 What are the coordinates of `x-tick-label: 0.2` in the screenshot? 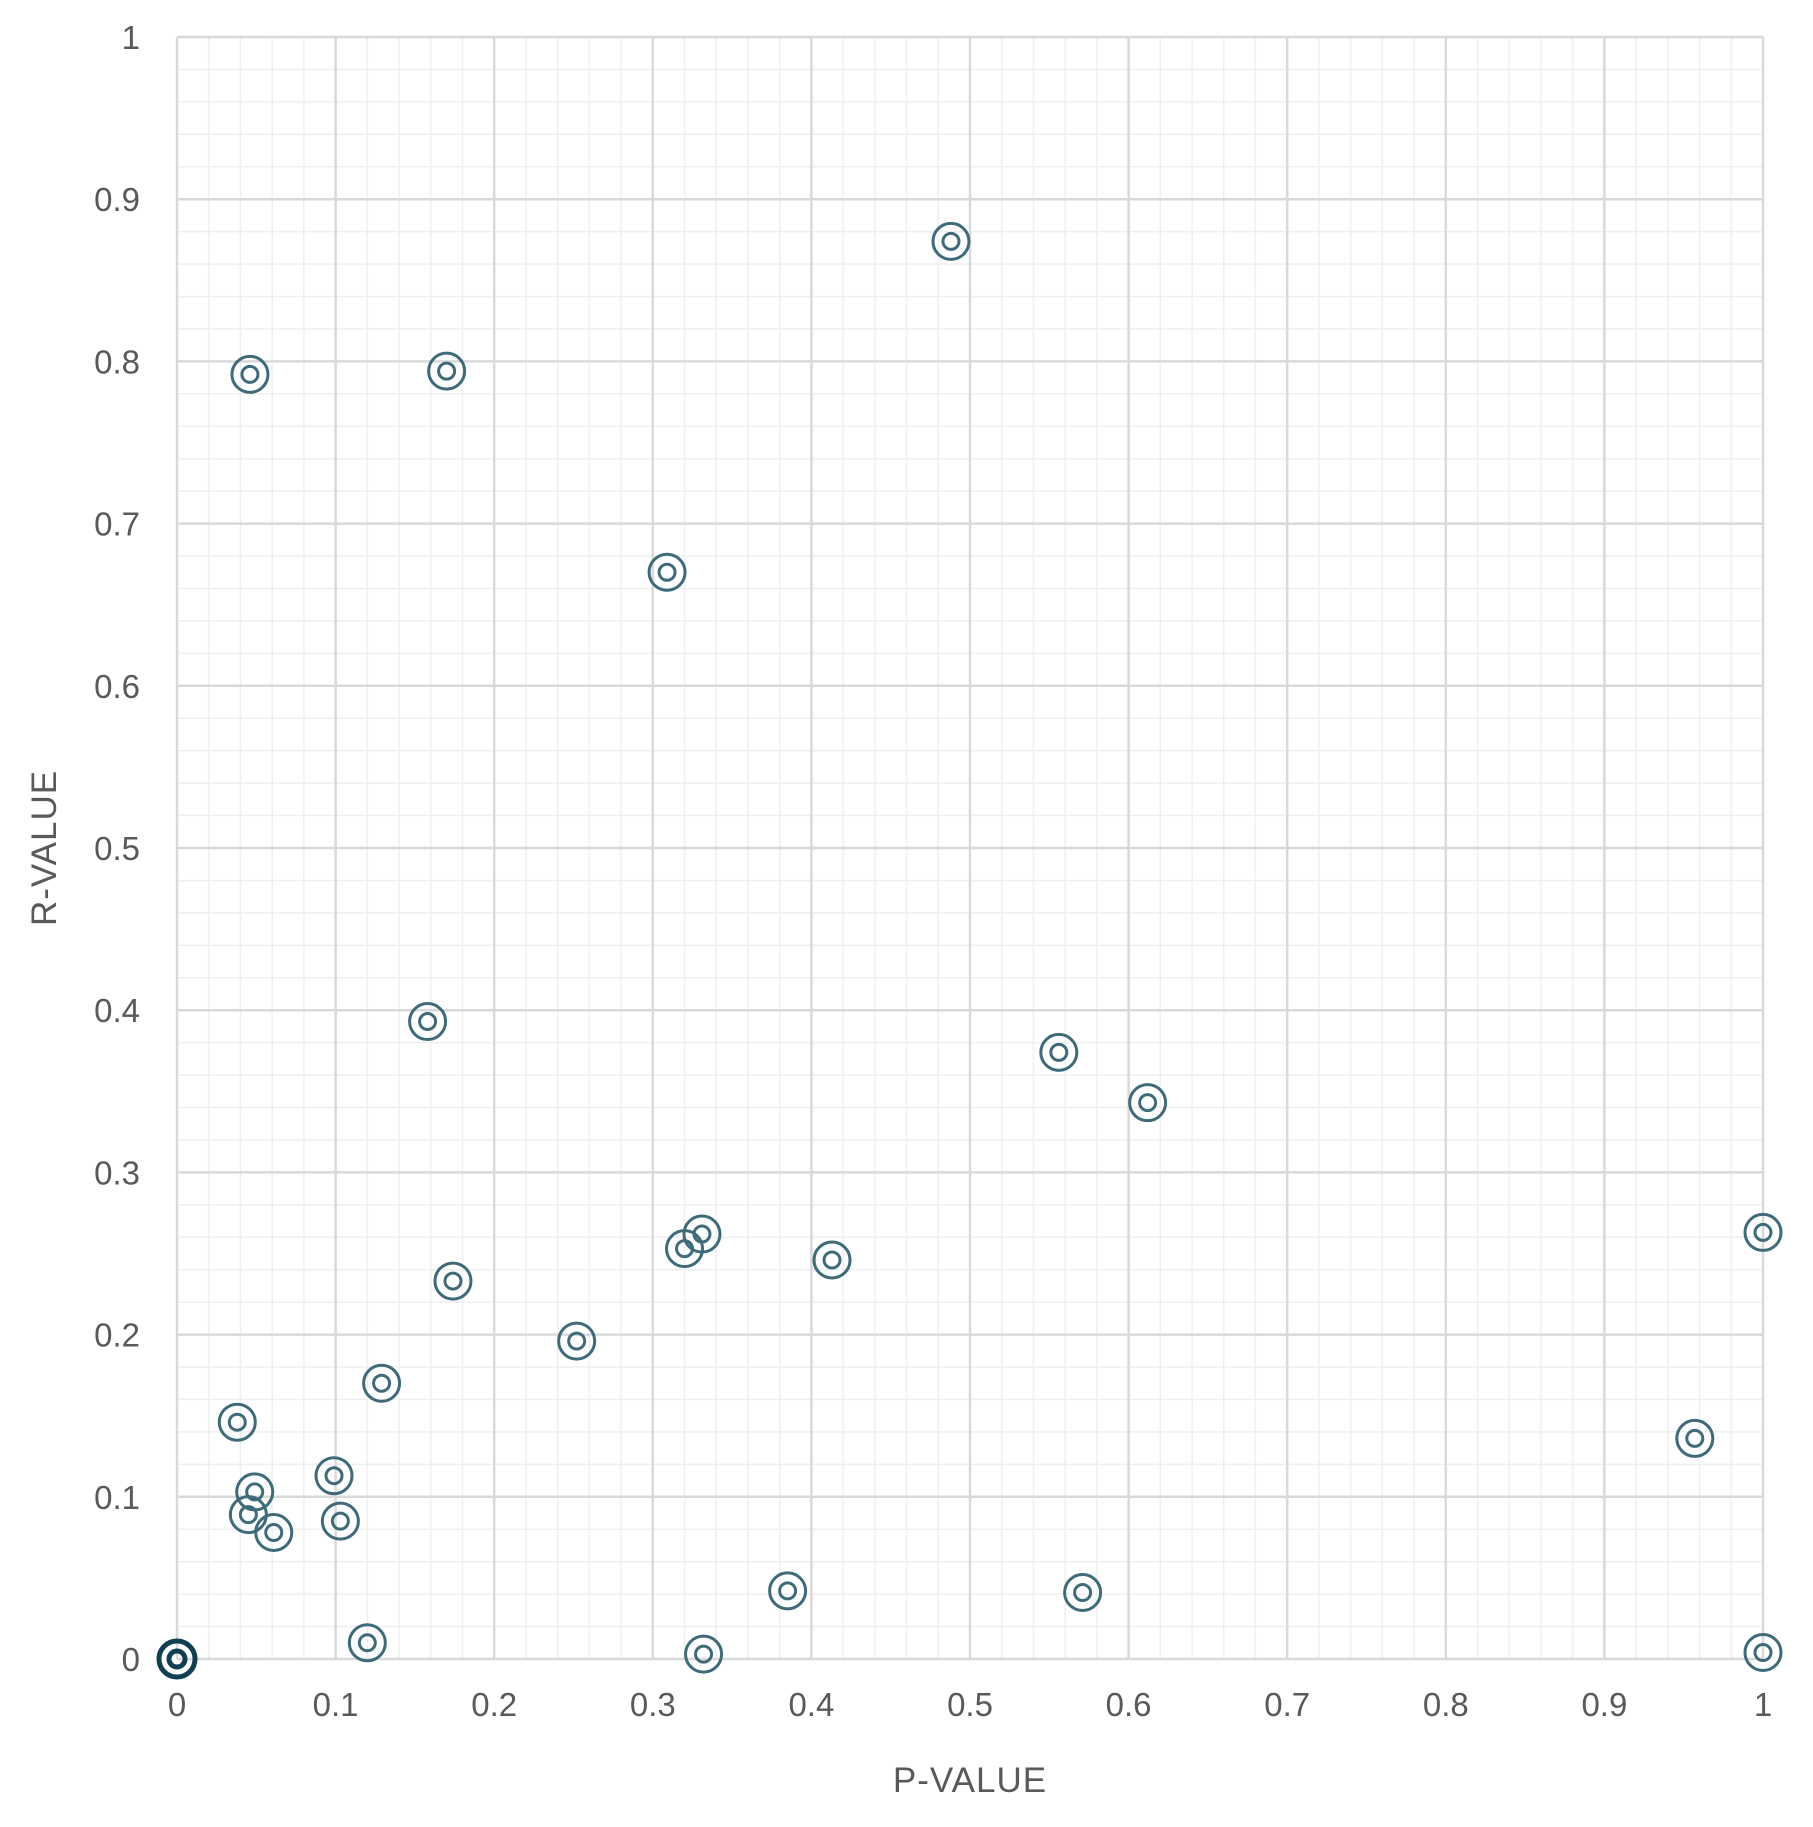 It's located at (494, 1704).